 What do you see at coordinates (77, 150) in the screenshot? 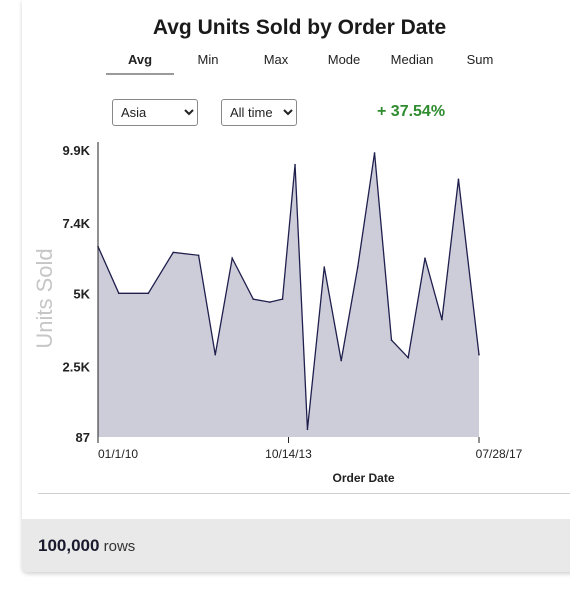
I see `y-tick-label: 9.9K` at bounding box center [77, 150].